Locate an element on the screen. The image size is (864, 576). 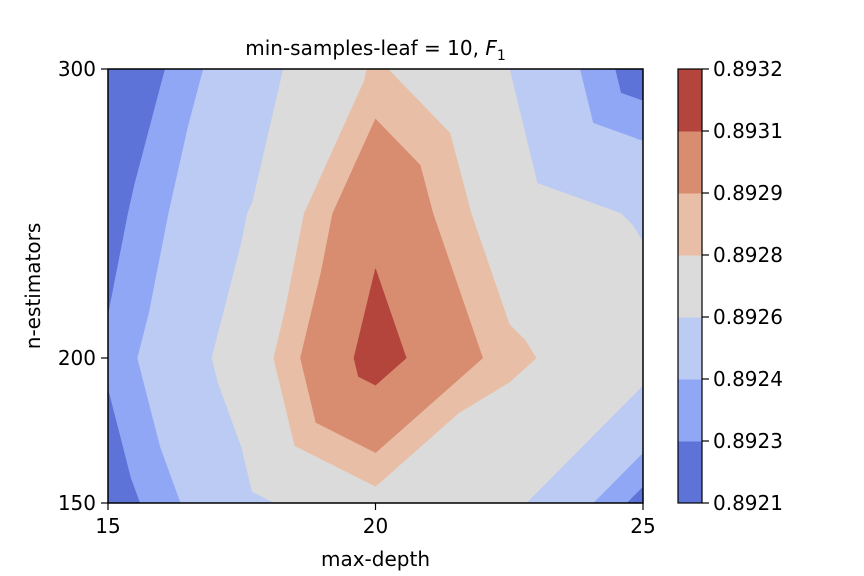
y-tick-label: 200 is located at coordinates (77, 358).